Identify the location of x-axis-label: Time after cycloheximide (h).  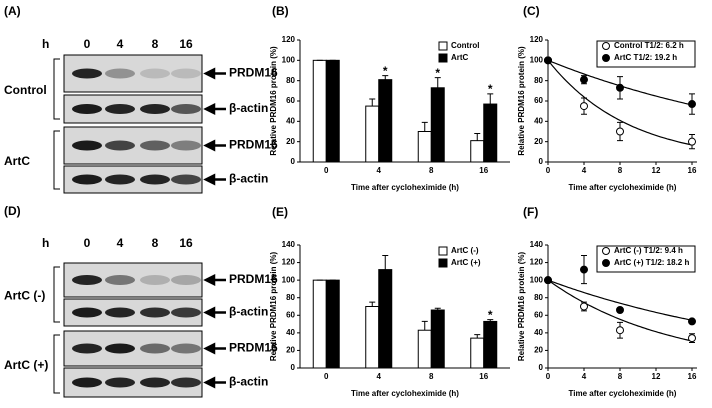
(405, 393).